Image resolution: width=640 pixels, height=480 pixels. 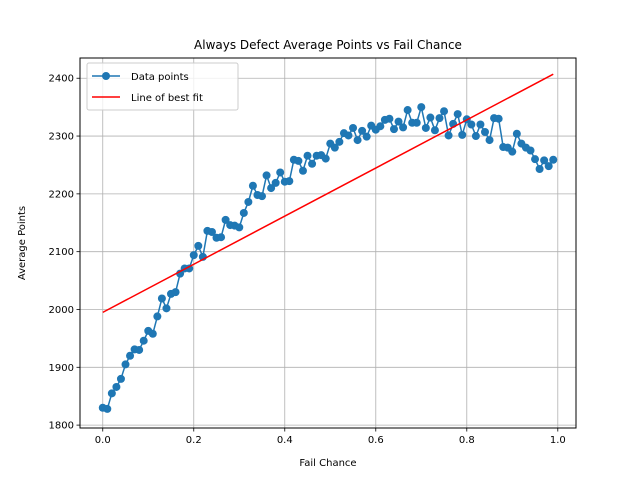 What do you see at coordinates (61, 310) in the screenshot?
I see `y-tick-label: 2000` at bounding box center [61, 310].